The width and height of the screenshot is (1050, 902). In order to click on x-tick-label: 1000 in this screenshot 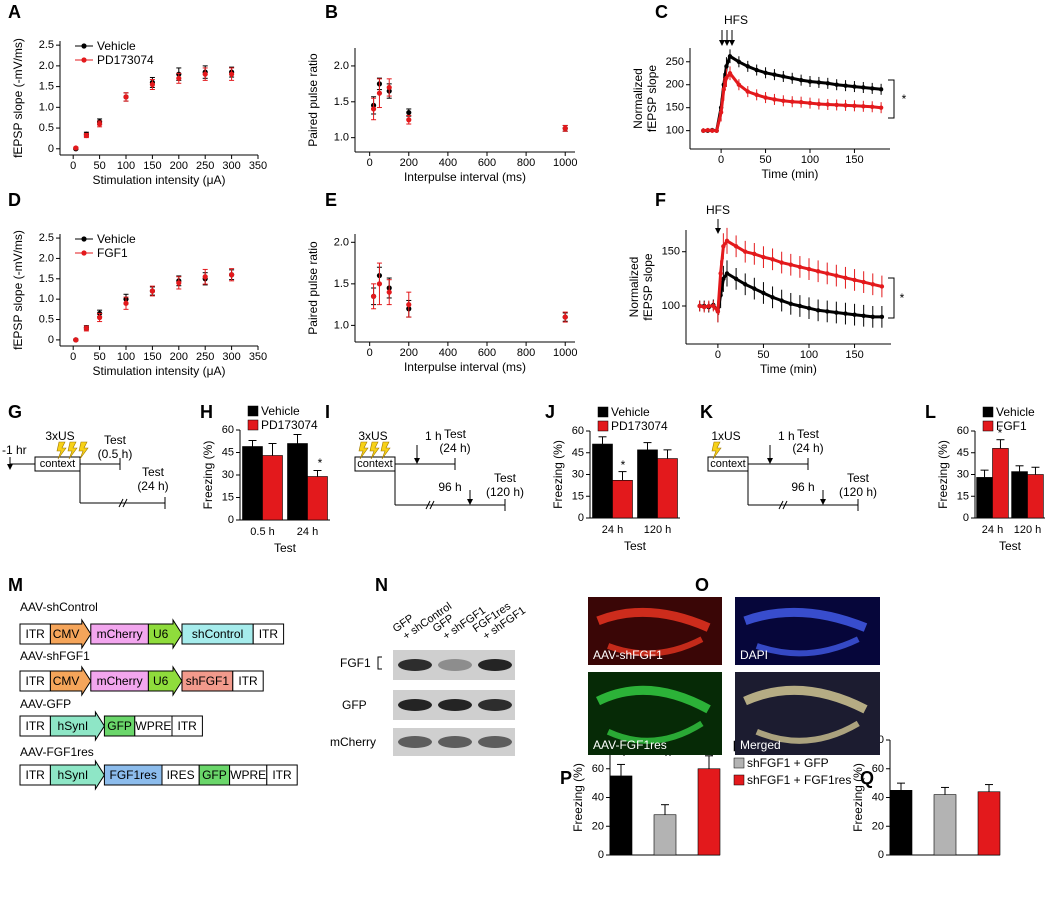, I will do `click(565, 163)`.